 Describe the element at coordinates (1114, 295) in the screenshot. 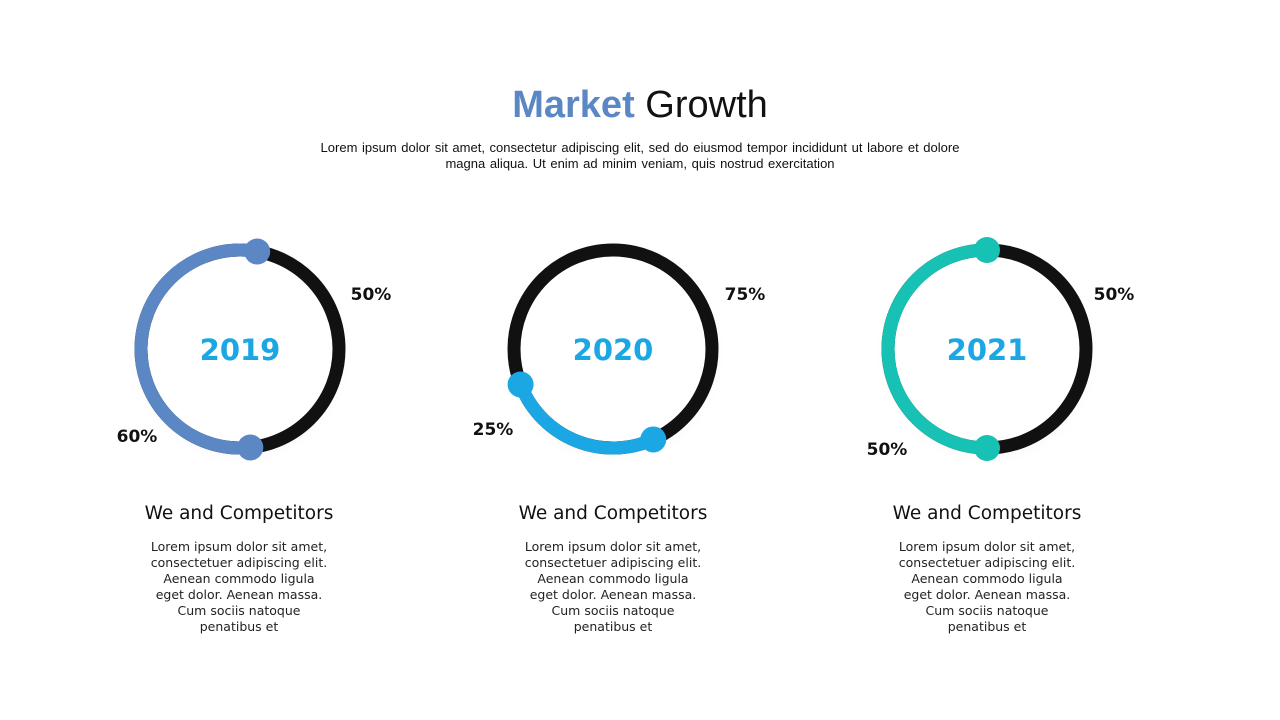

I see `ring-3-percent-label-2: 50%` at that location.